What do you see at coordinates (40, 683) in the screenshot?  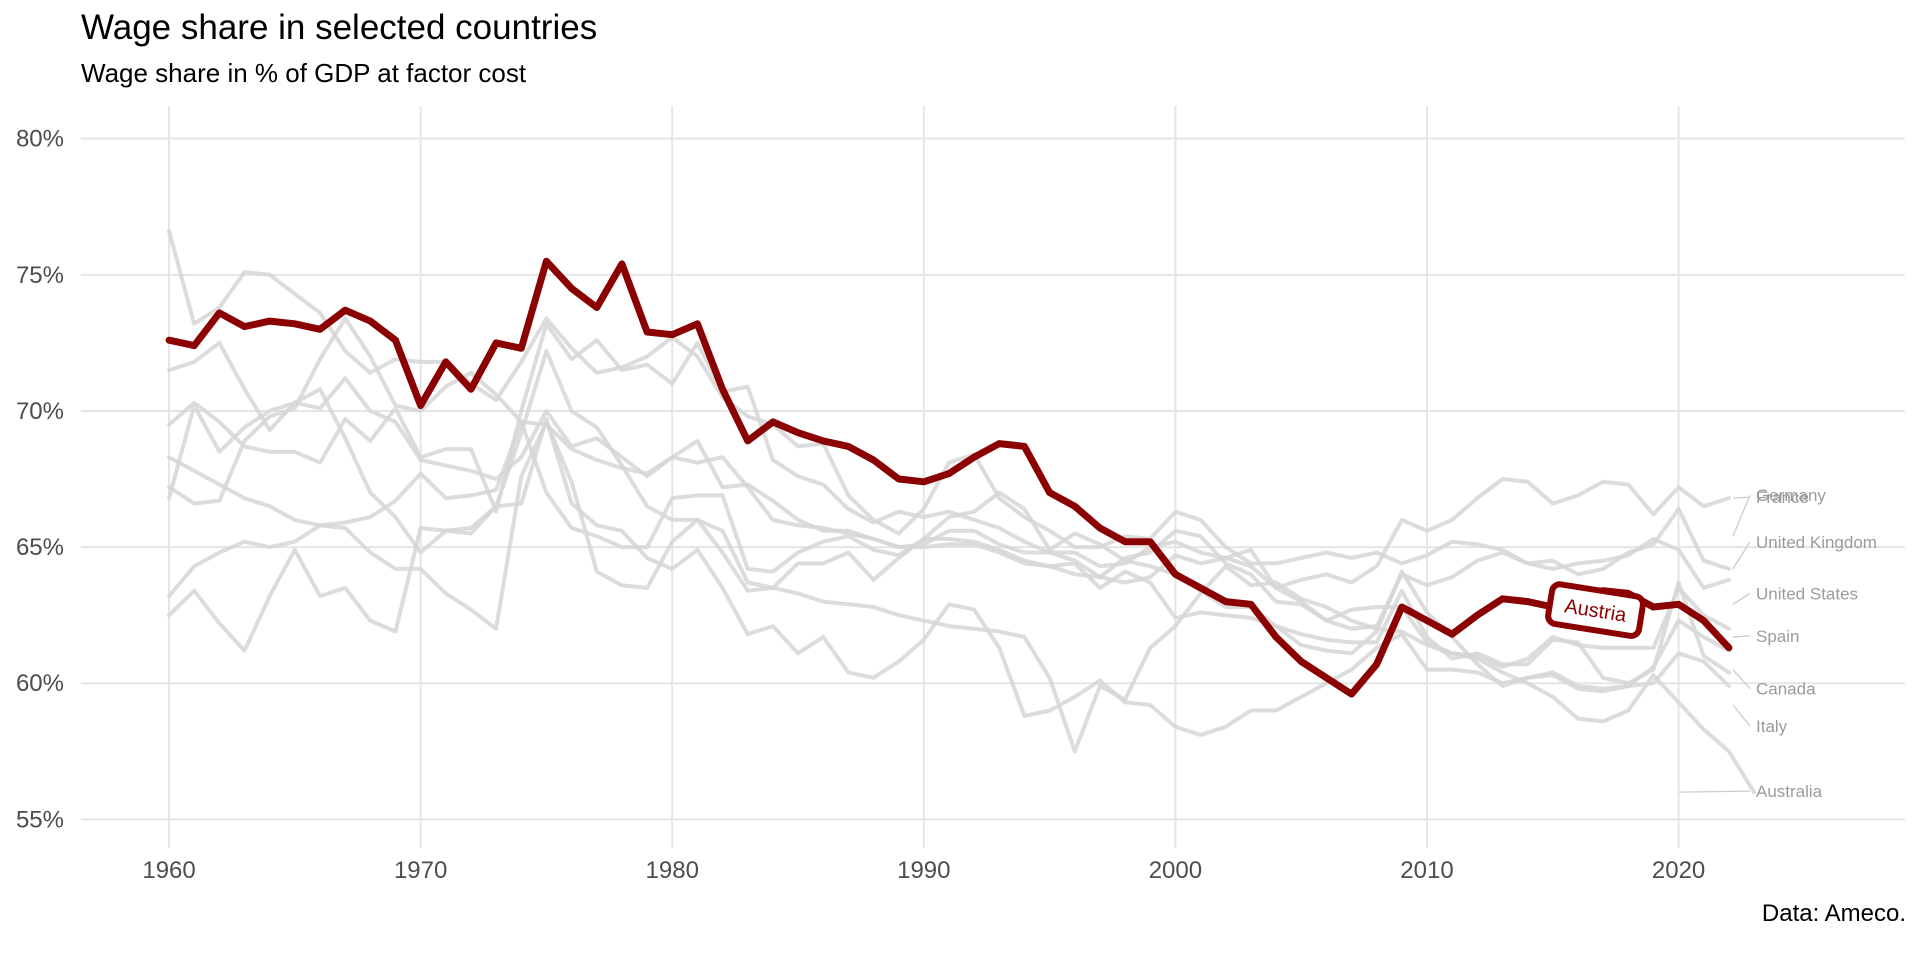 I see `y-tick-label: 60%` at bounding box center [40, 683].